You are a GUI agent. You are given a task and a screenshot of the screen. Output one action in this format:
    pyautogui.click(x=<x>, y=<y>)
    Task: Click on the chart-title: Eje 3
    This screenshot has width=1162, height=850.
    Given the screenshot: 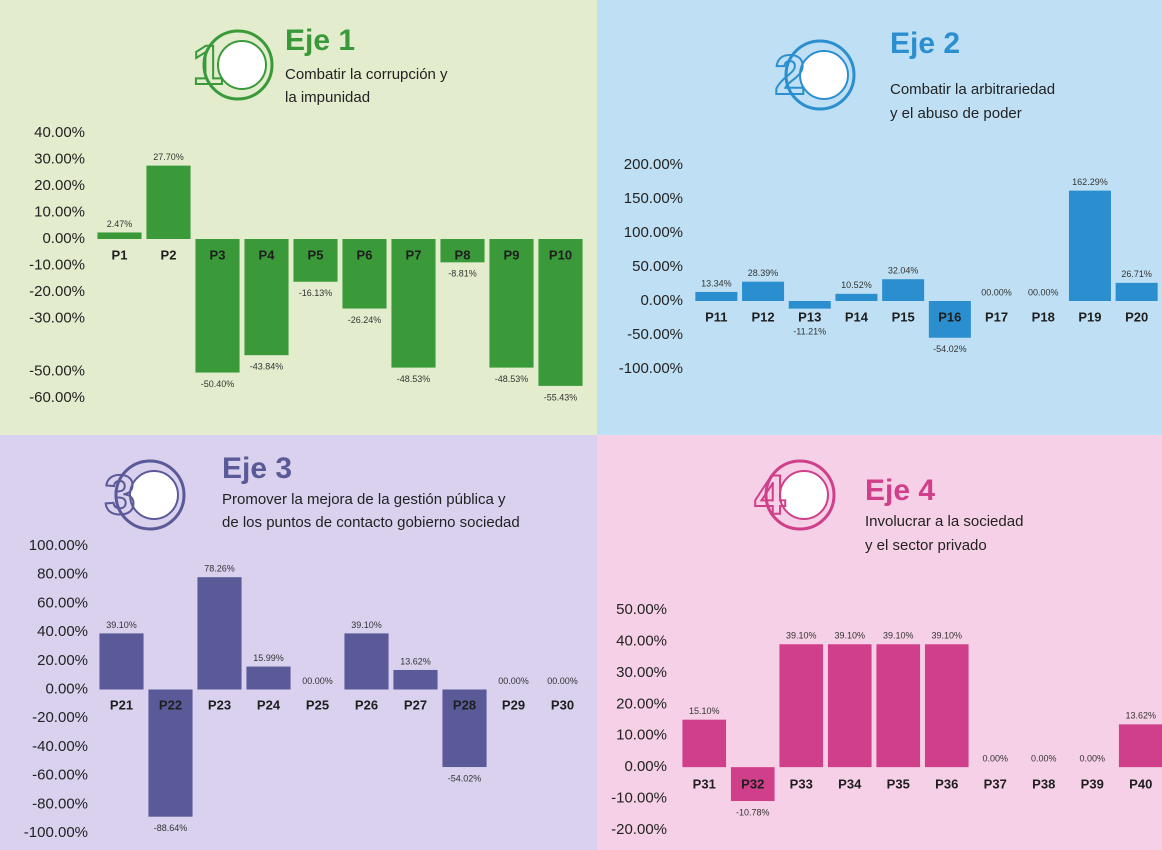 What is the action you would take?
    pyautogui.click(x=257, y=468)
    